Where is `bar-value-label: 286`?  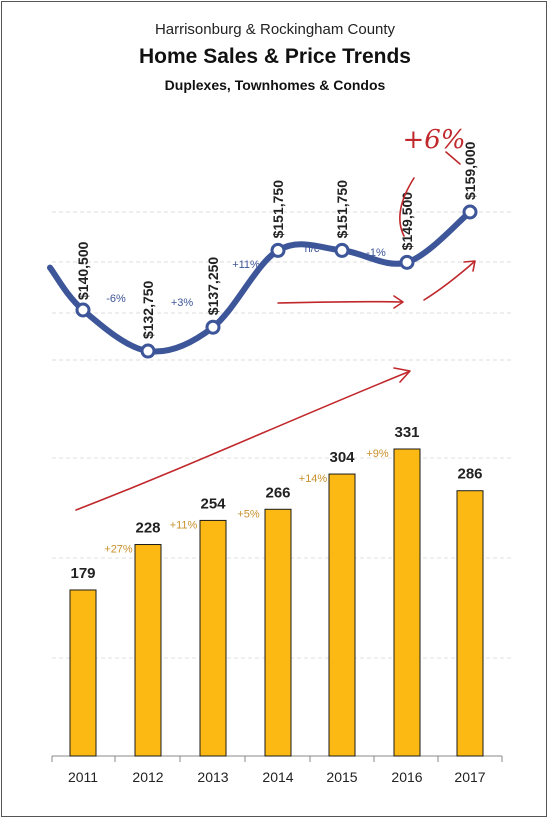 bar-value-label: 286 is located at coordinates (469, 474).